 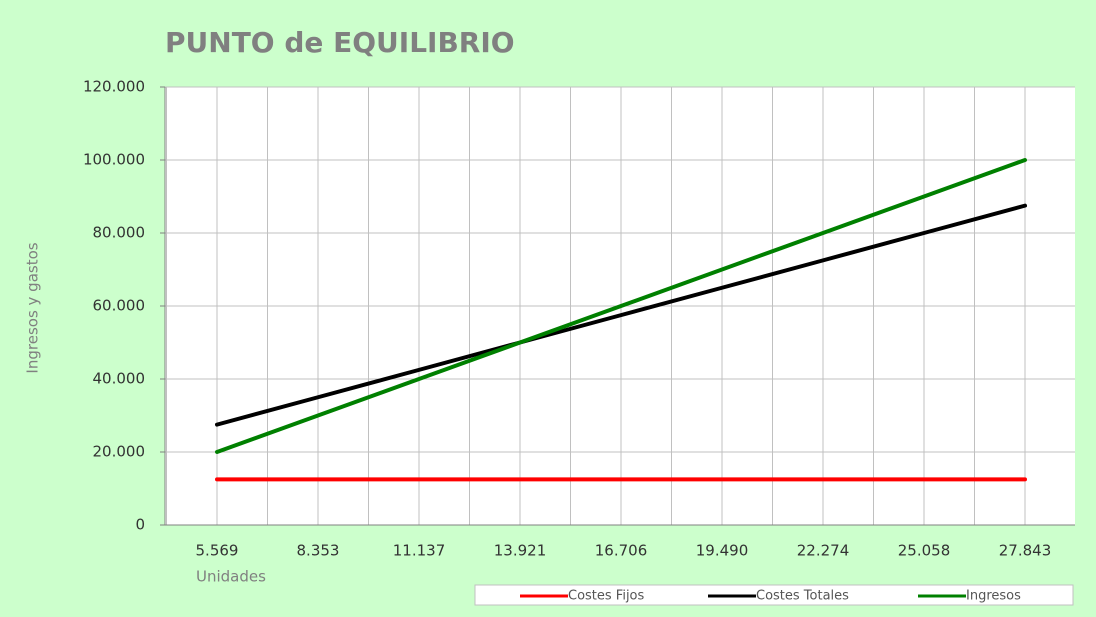 What do you see at coordinates (217, 551) in the screenshot?
I see `x-tick-label: 5.569` at bounding box center [217, 551].